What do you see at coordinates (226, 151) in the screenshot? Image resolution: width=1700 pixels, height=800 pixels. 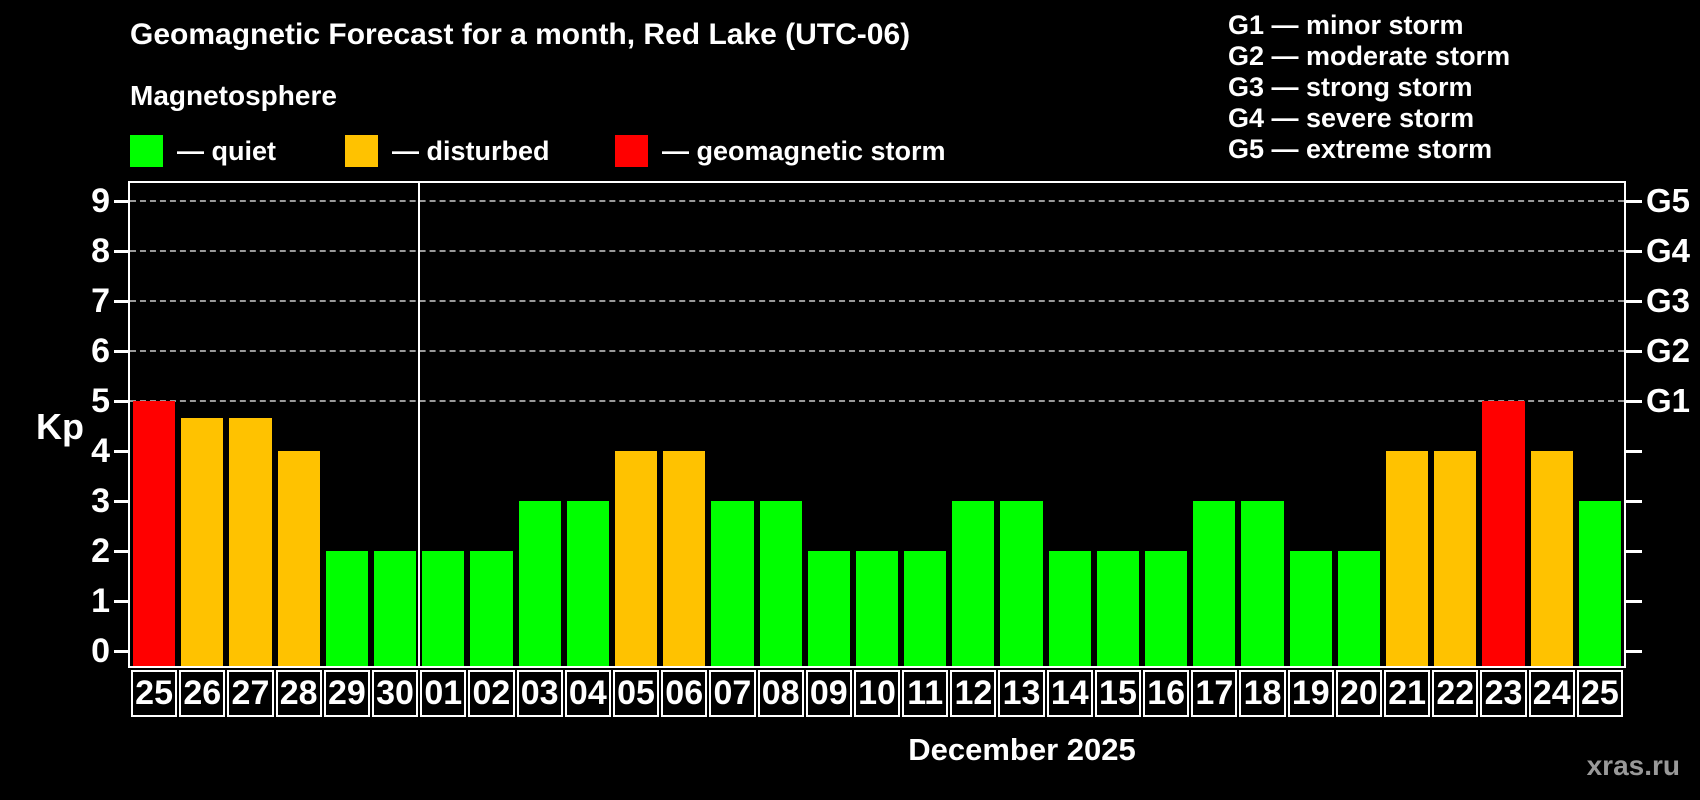 I see `legend-quiet-label: — quiet` at bounding box center [226, 151].